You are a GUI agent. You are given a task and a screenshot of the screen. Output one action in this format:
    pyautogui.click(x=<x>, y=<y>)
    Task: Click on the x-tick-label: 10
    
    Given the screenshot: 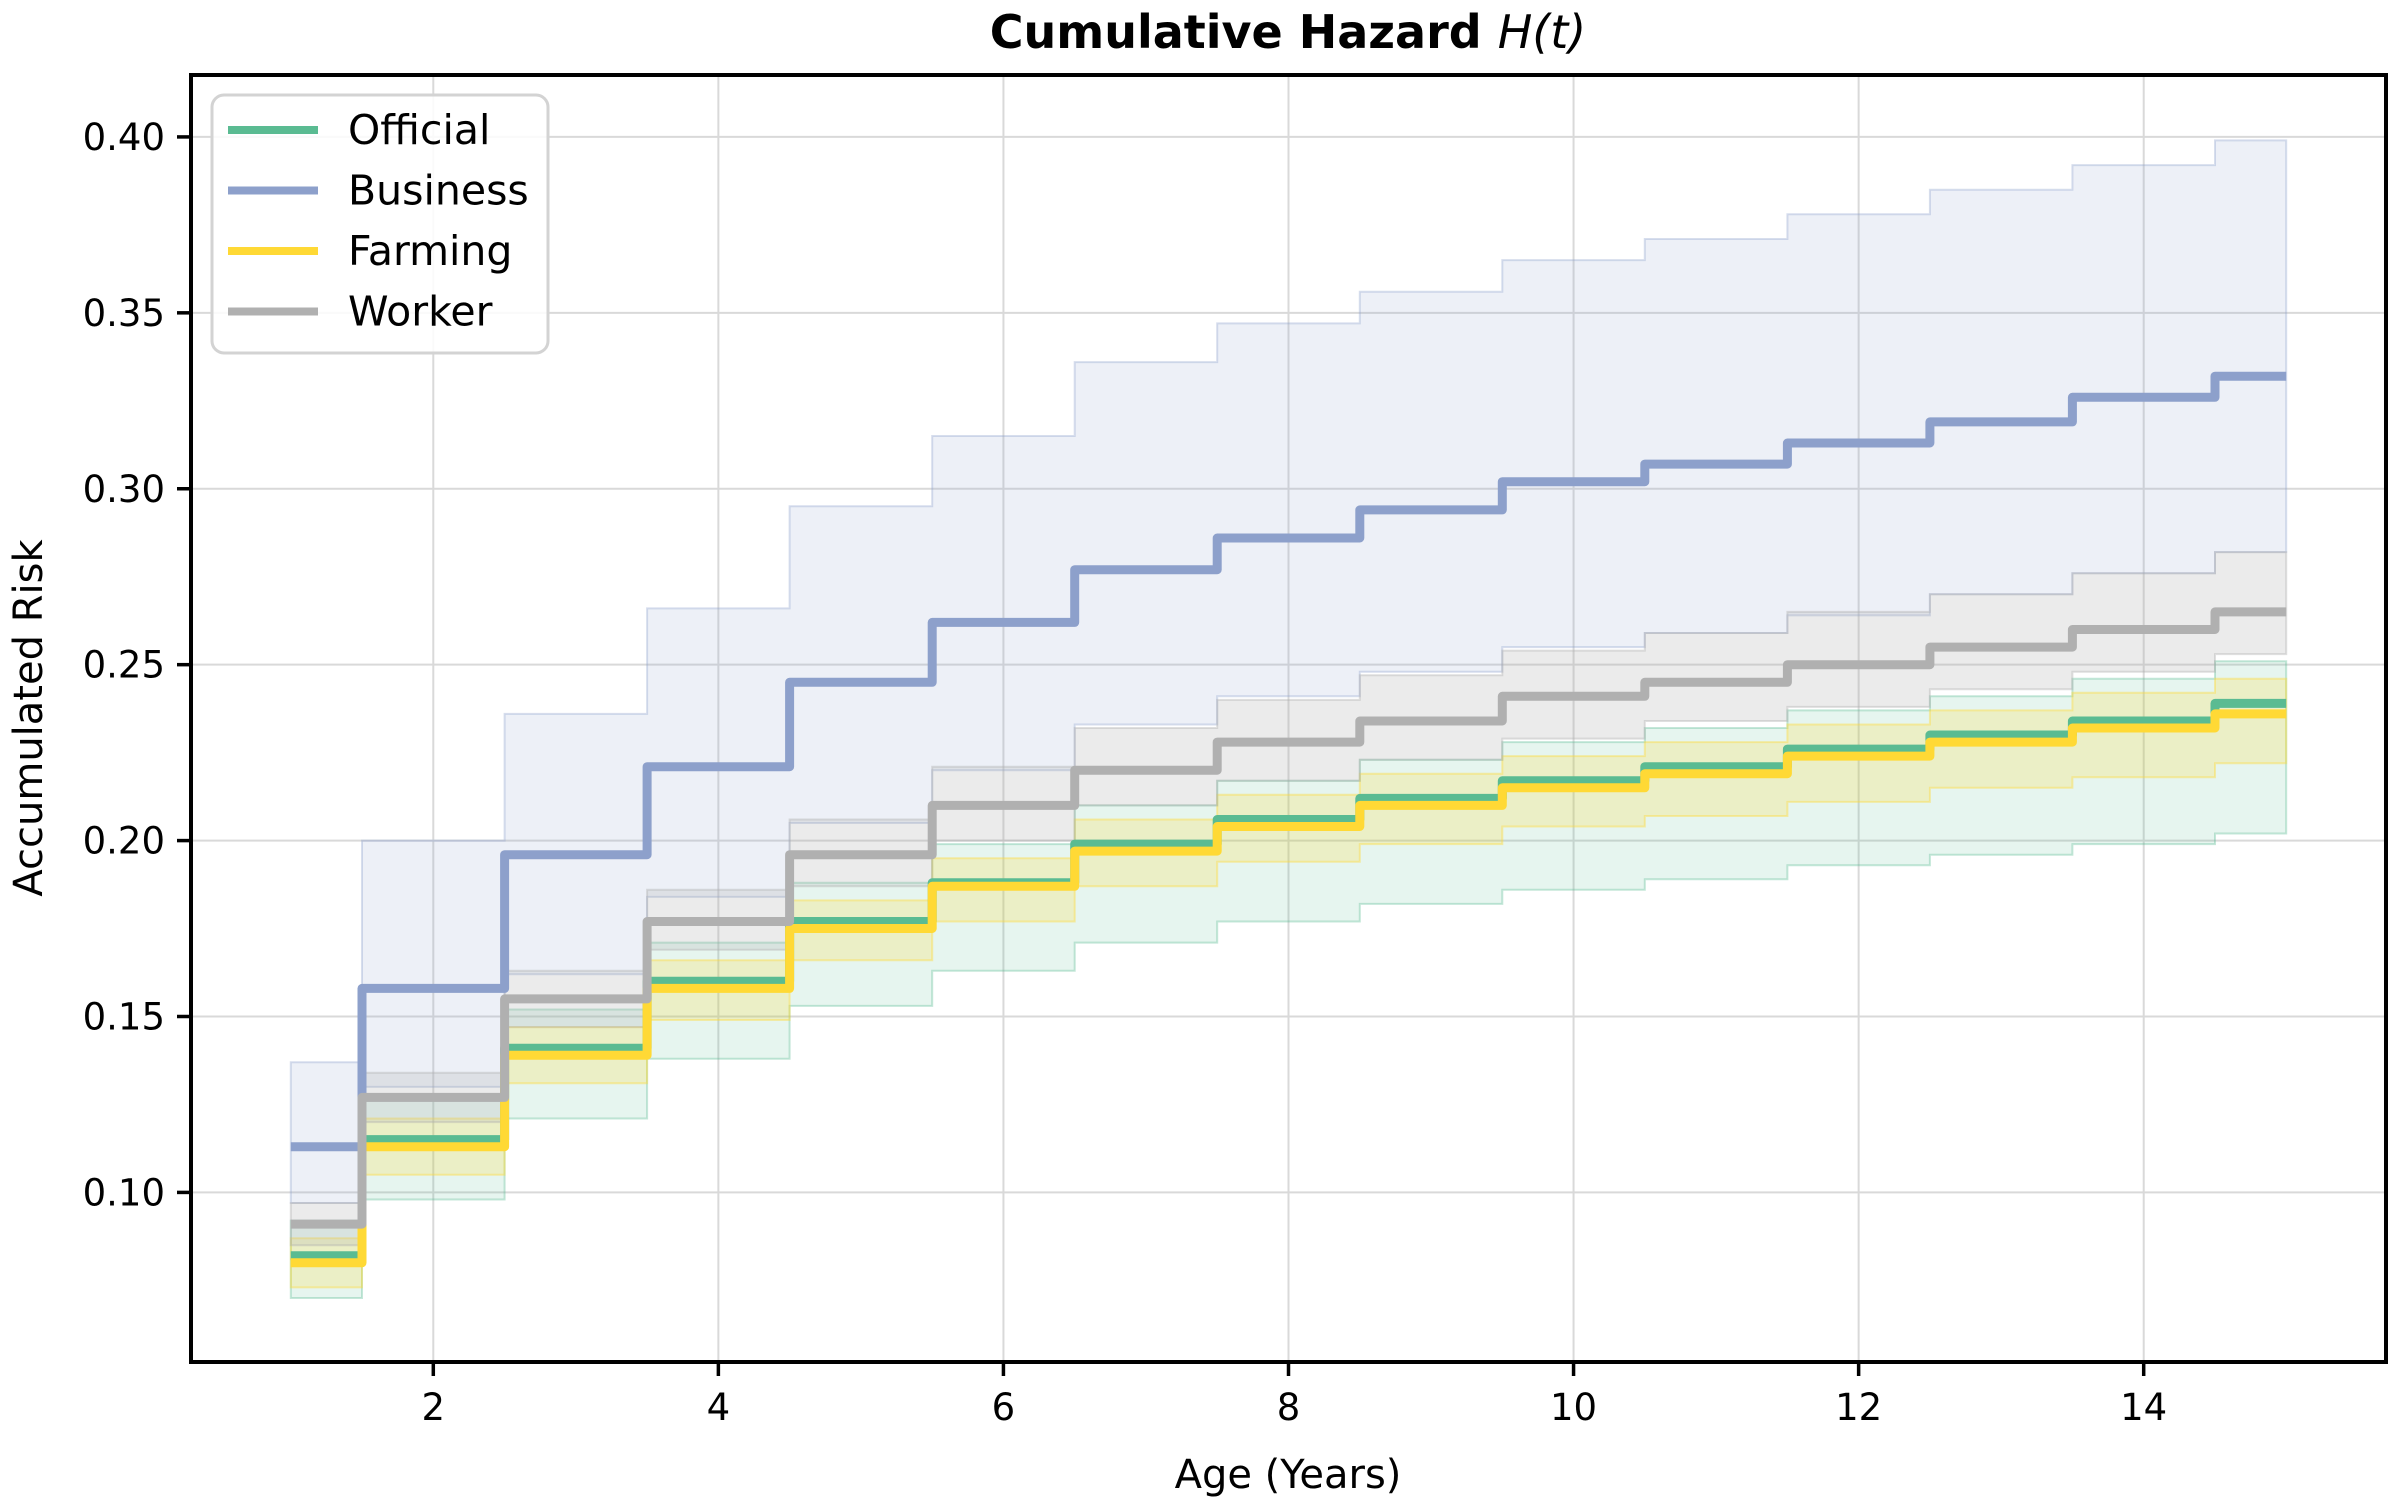 What is the action you would take?
    pyautogui.click(x=1573, y=1407)
    